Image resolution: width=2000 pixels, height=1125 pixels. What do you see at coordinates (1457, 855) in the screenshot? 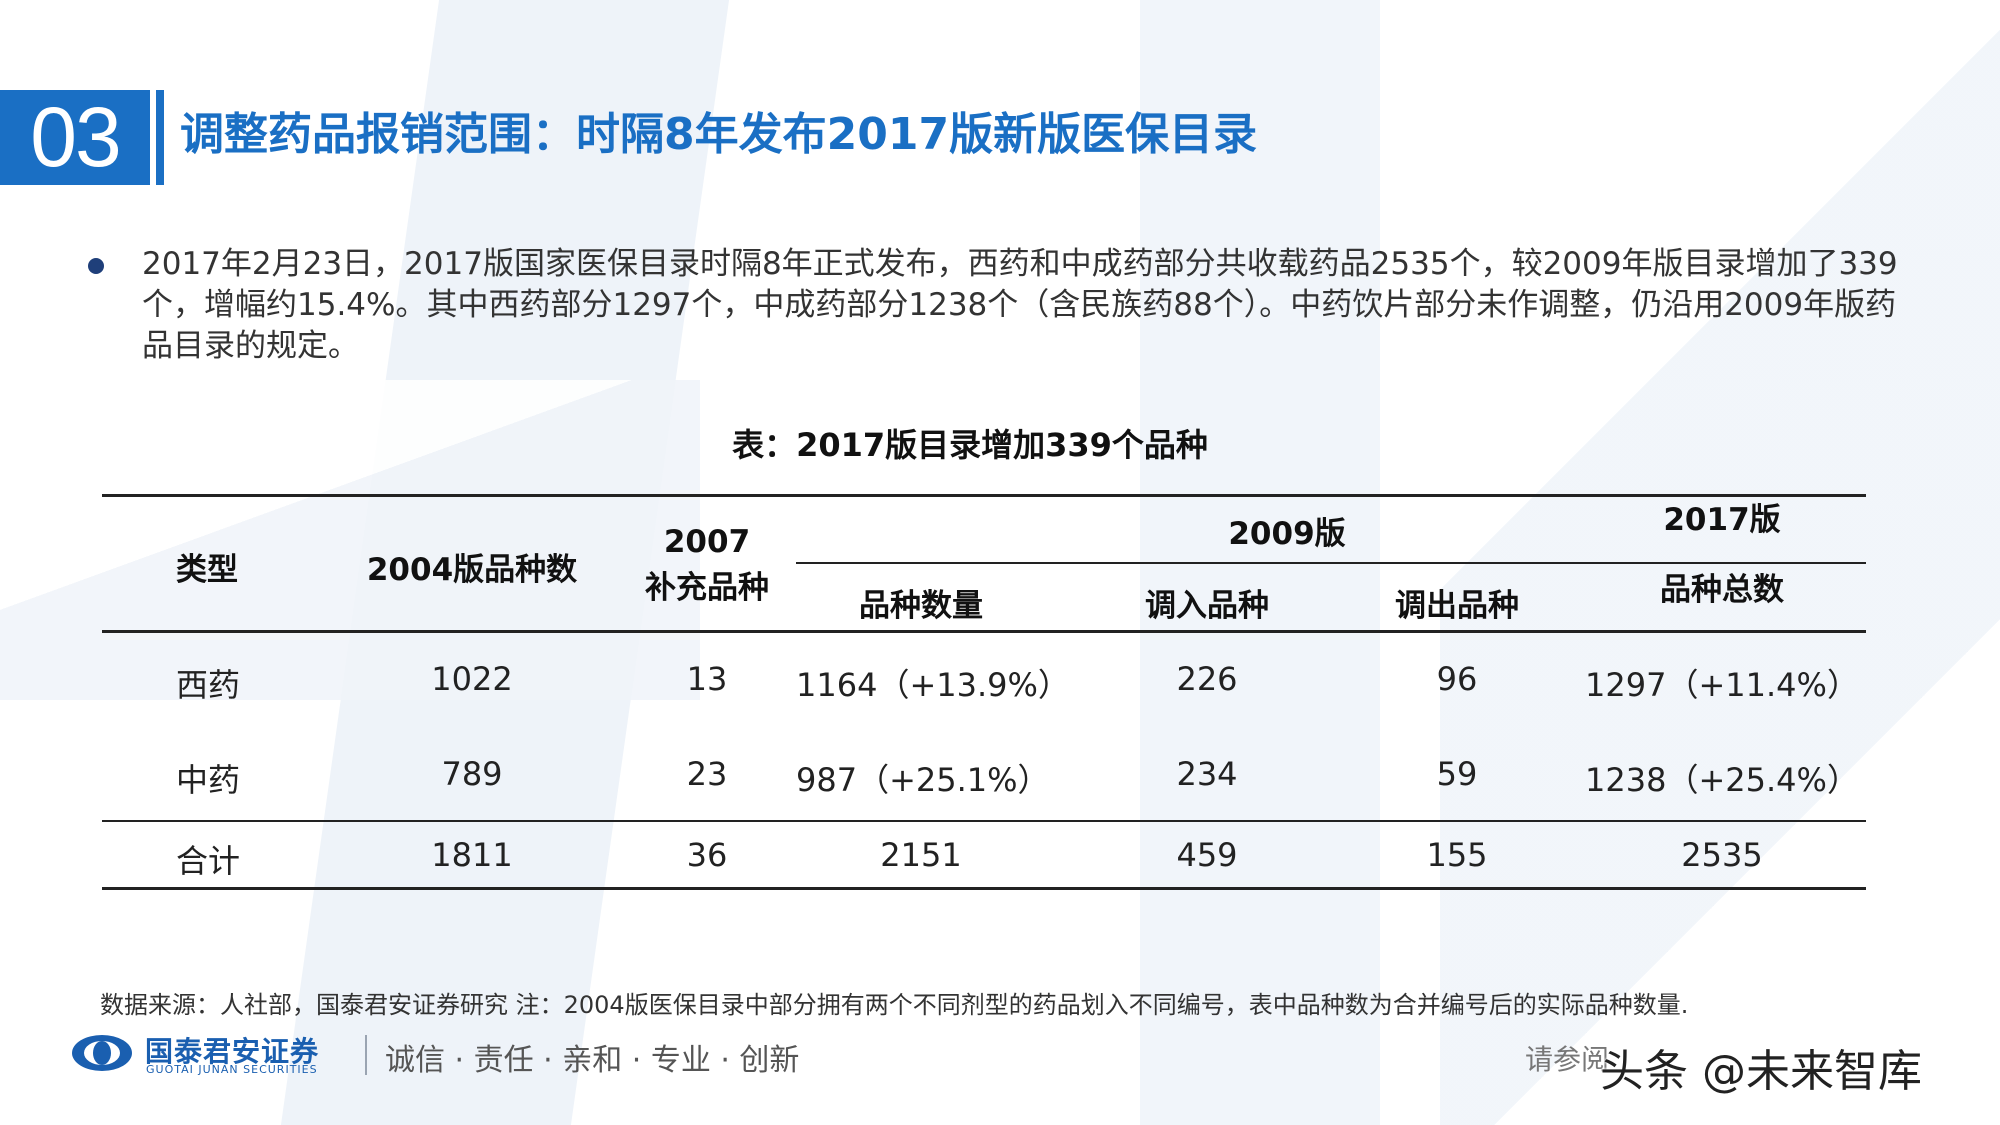
I see `table-cell-2009-out: 155` at bounding box center [1457, 855].